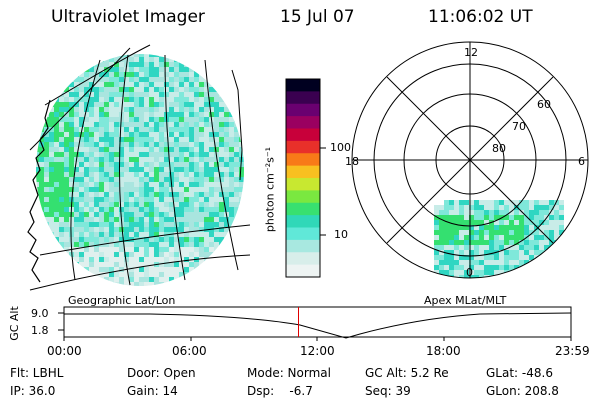  I want to click on coastline, so click(39, 191).